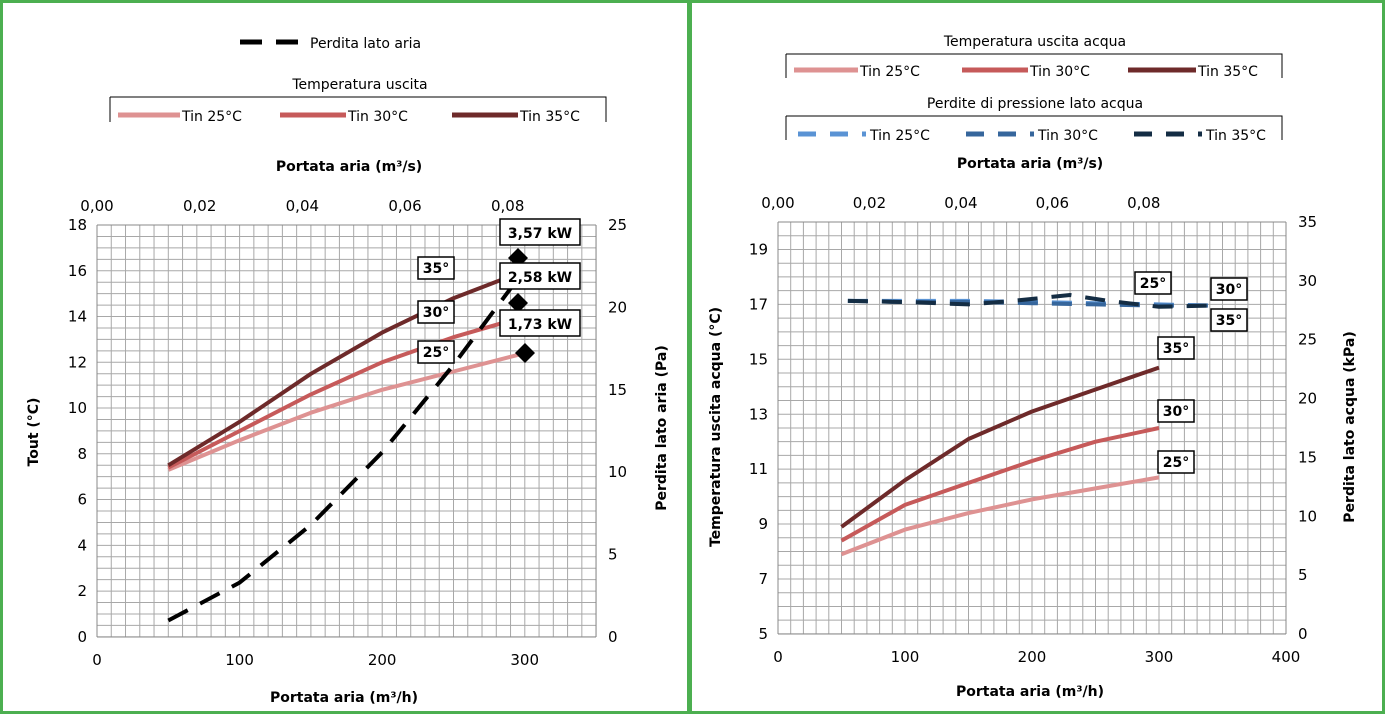 The height and width of the screenshot is (718, 1386). What do you see at coordinates (758, 304) in the screenshot?
I see `y-tick-label: 17` at bounding box center [758, 304].